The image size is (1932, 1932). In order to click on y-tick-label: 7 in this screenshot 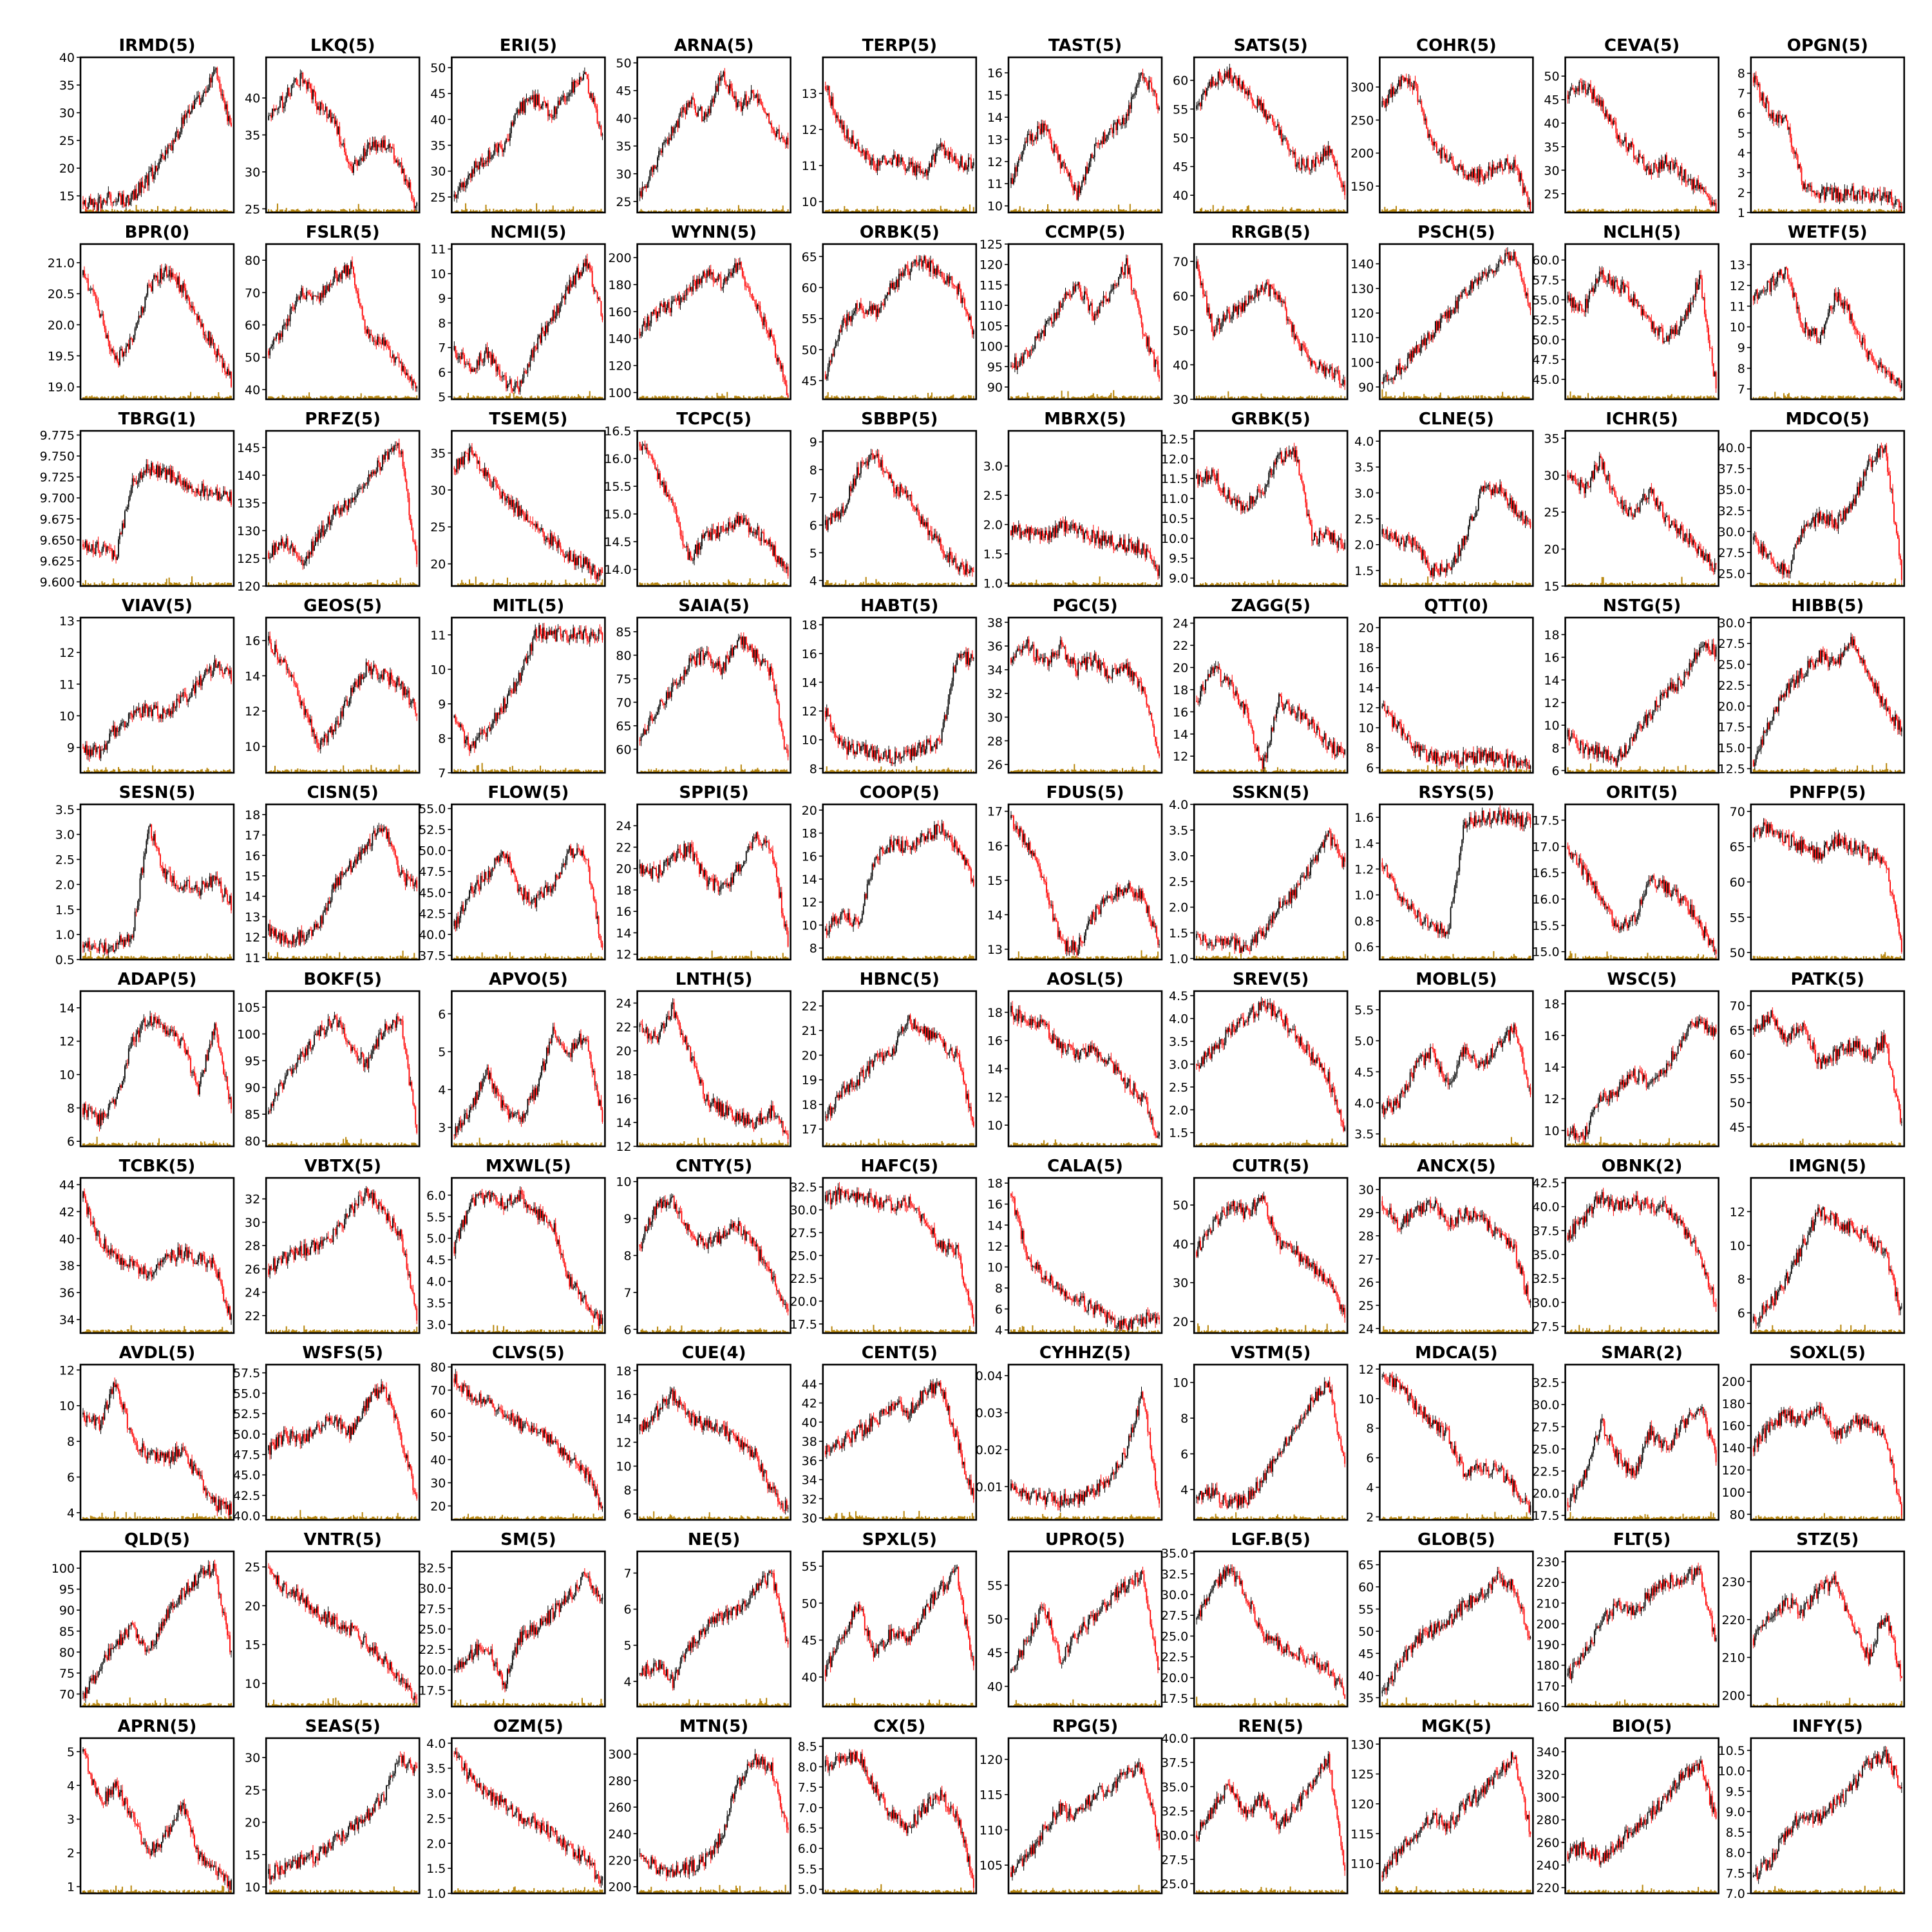, I will do `click(442, 348)`.